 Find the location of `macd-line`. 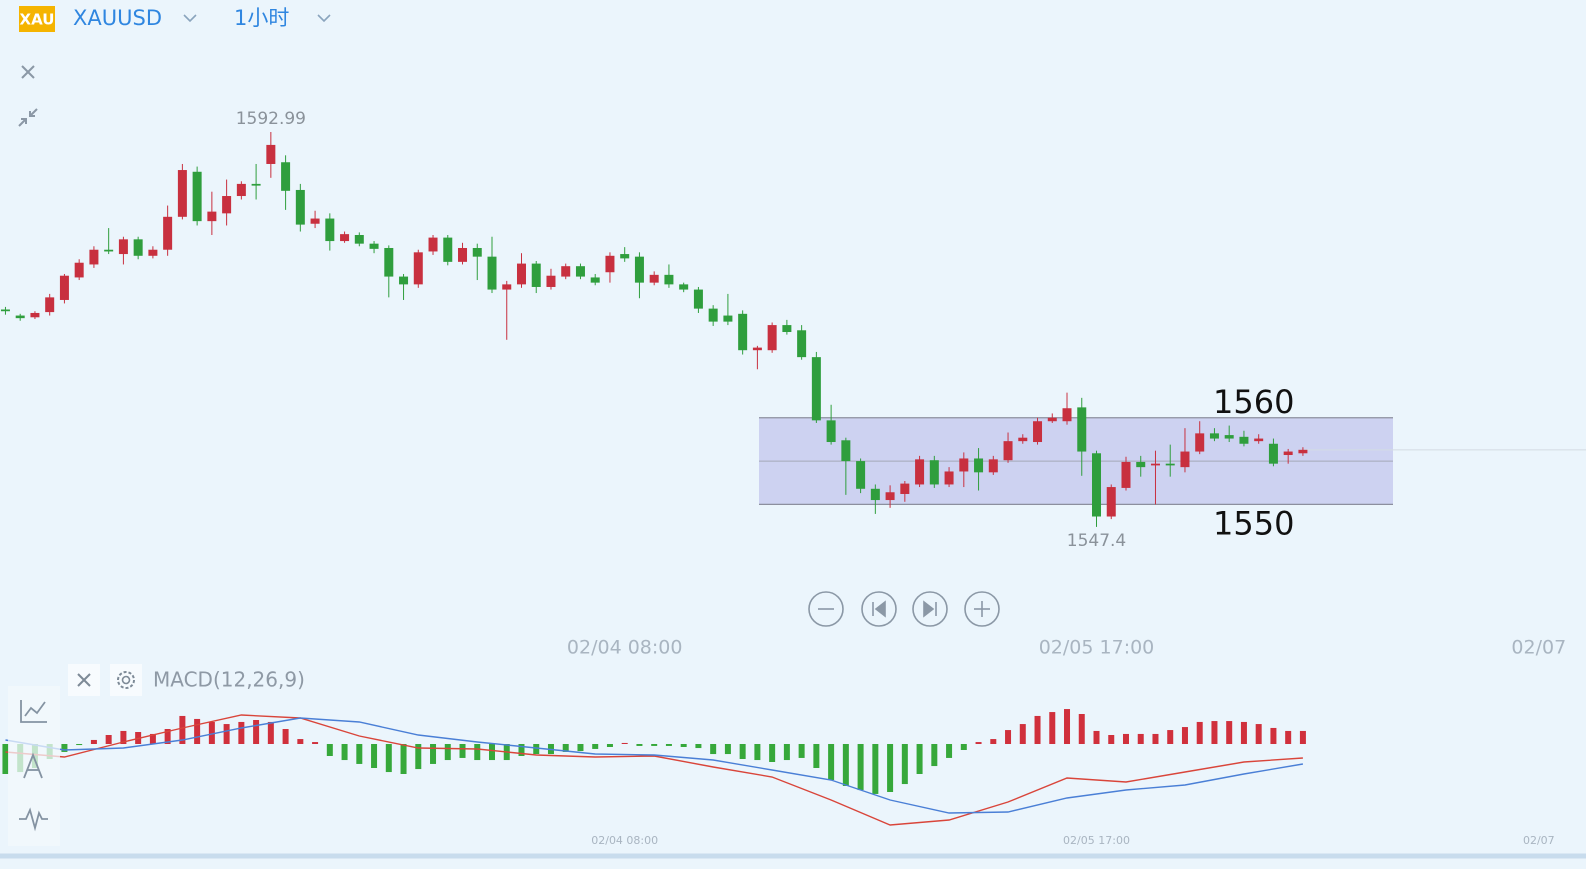

macd-line is located at coordinates (654, 770).